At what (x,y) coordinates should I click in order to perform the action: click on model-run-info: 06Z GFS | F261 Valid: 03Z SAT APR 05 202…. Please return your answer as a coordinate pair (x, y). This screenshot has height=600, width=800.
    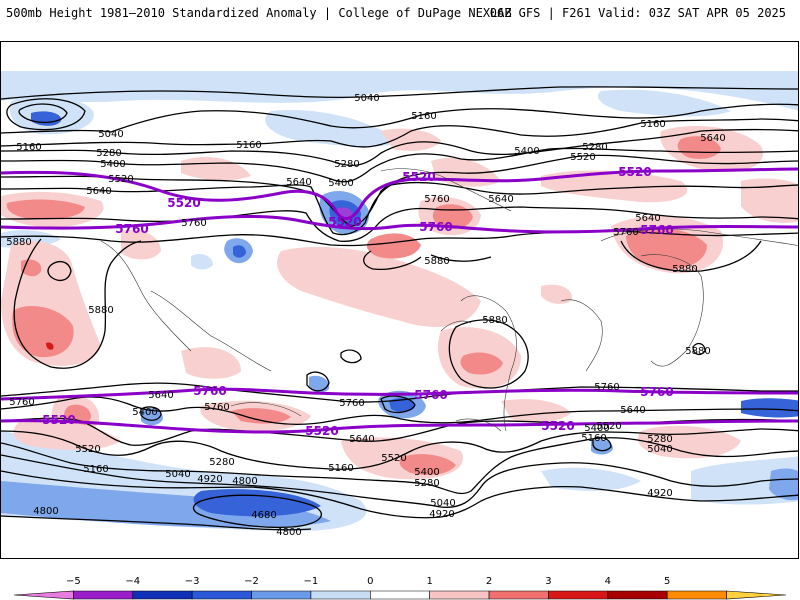
    Looking at the image, I should click on (637, 13).